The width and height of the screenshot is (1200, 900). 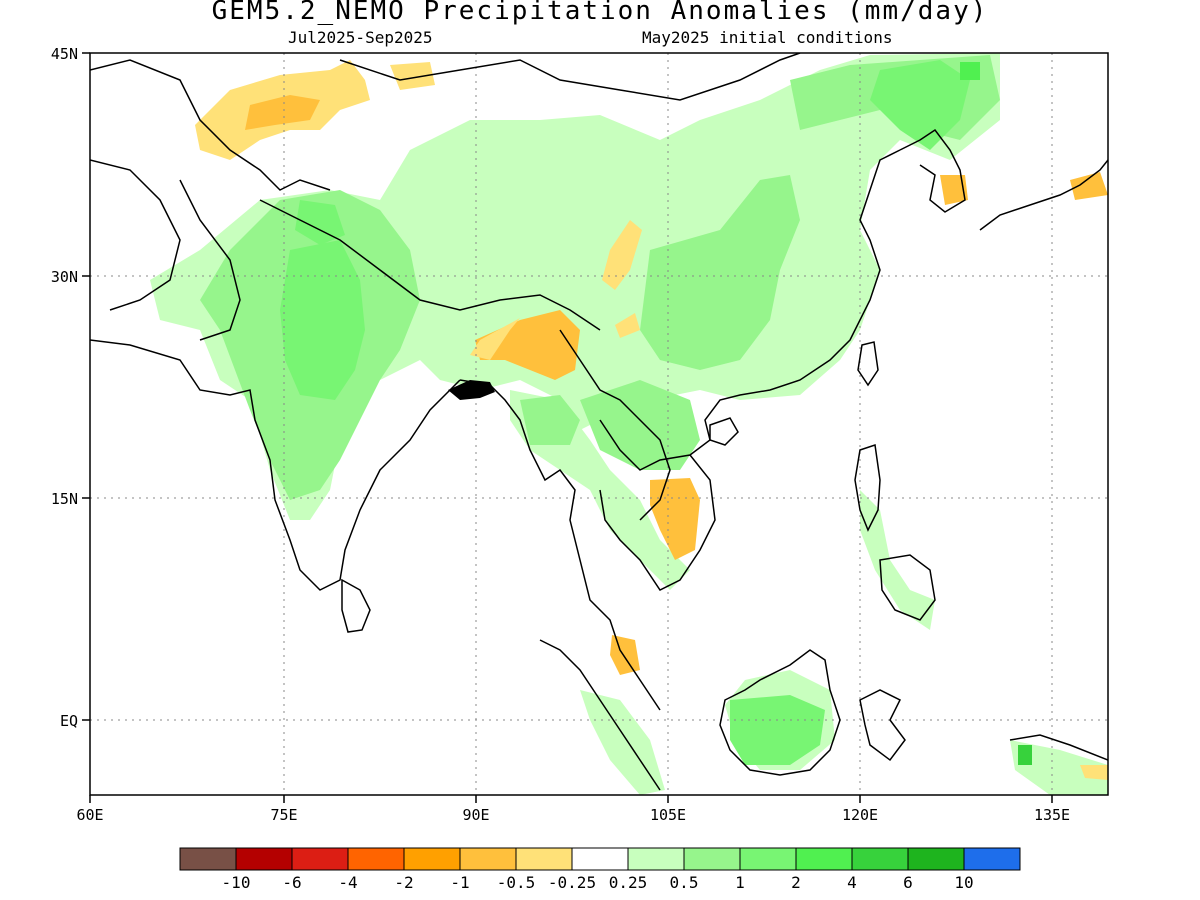 What do you see at coordinates (908, 882) in the screenshot?
I see `colorbar-label: 6` at bounding box center [908, 882].